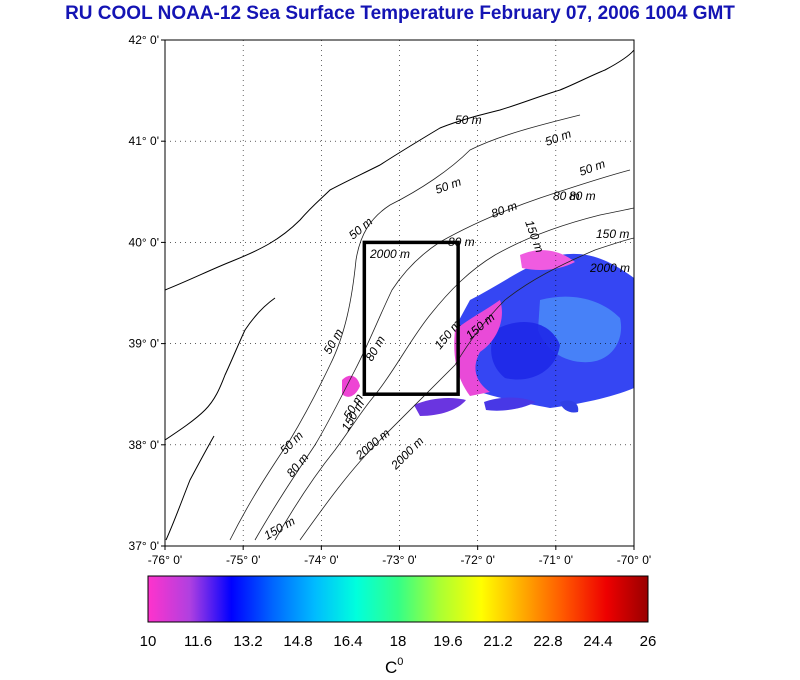 The image size is (800, 680). What do you see at coordinates (612, 234) in the screenshot?
I see `contour-label: 150 m` at bounding box center [612, 234].